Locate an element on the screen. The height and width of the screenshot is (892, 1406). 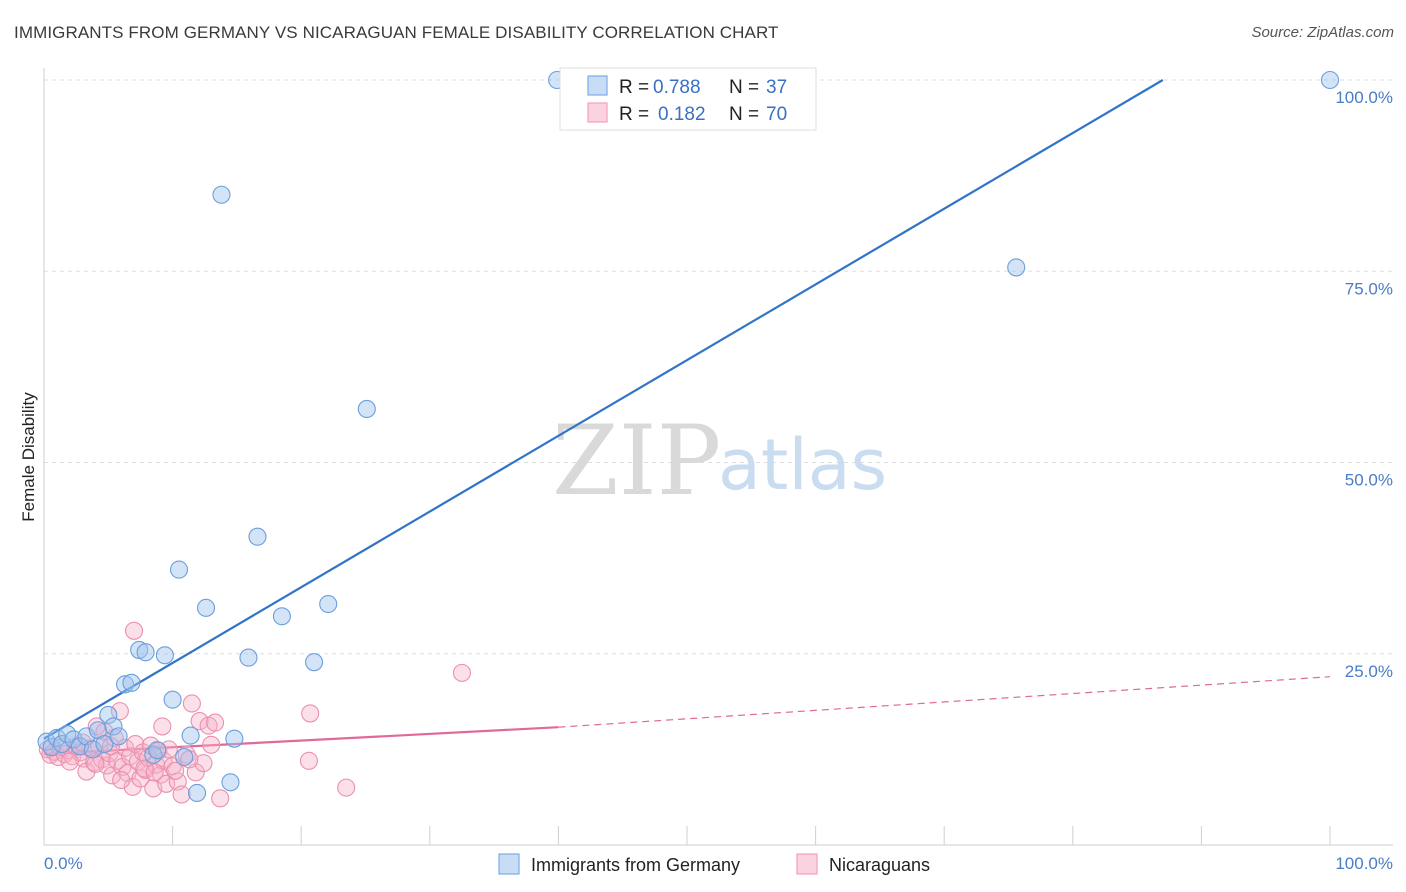
legend-n-value-germany: 37 is located at coordinates (776, 87).